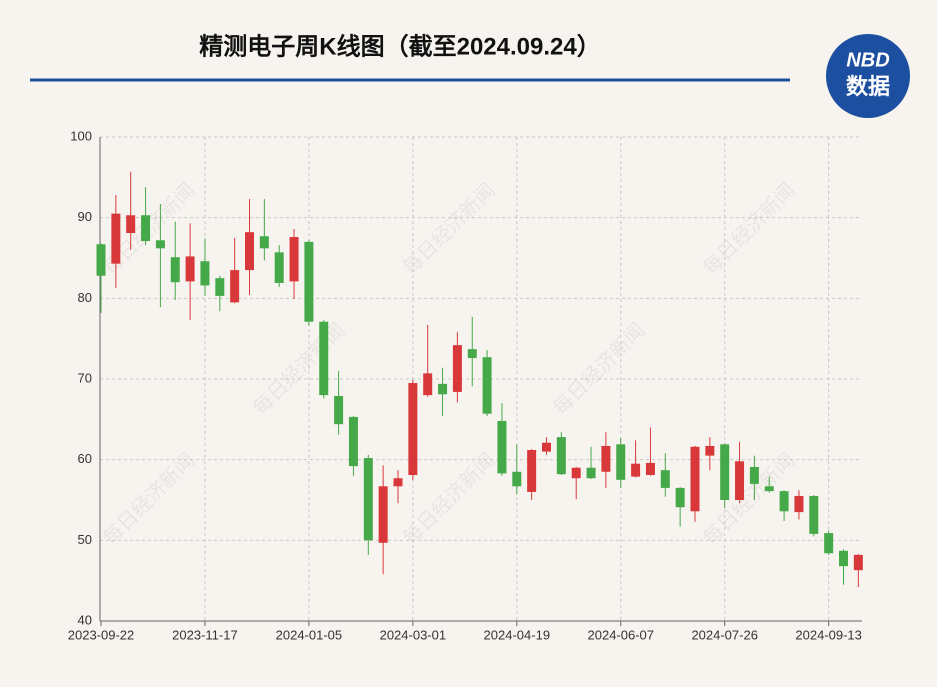 The image size is (937, 687). I want to click on logo, so click(868, 76).